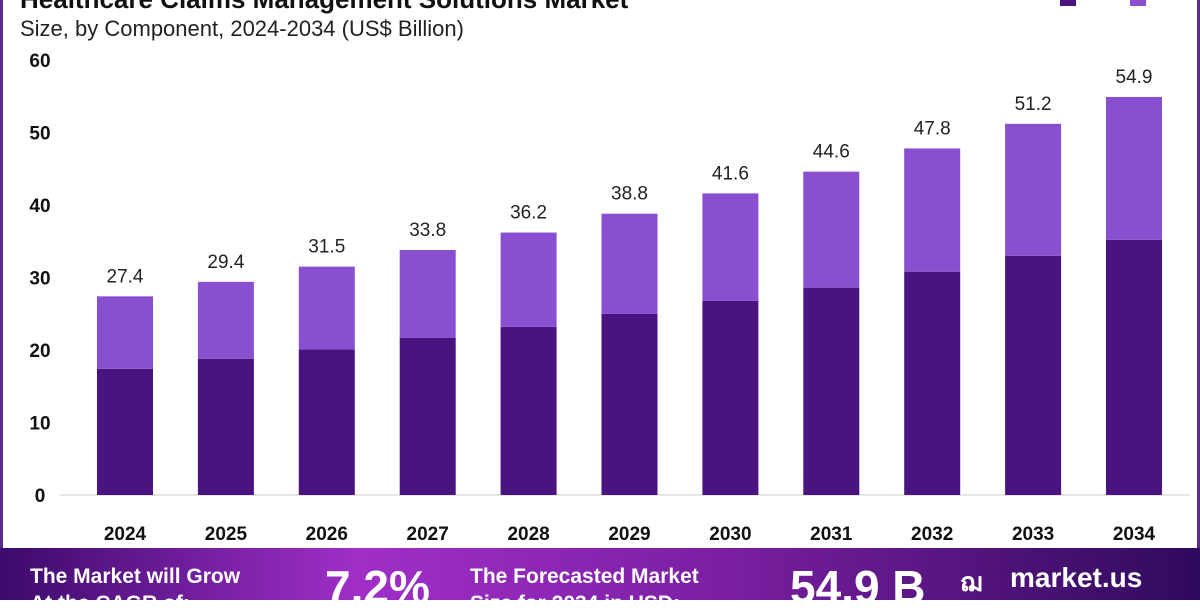 The height and width of the screenshot is (616, 1200). Describe the element at coordinates (831, 152) in the screenshot. I see `total-label: 44.6` at that location.